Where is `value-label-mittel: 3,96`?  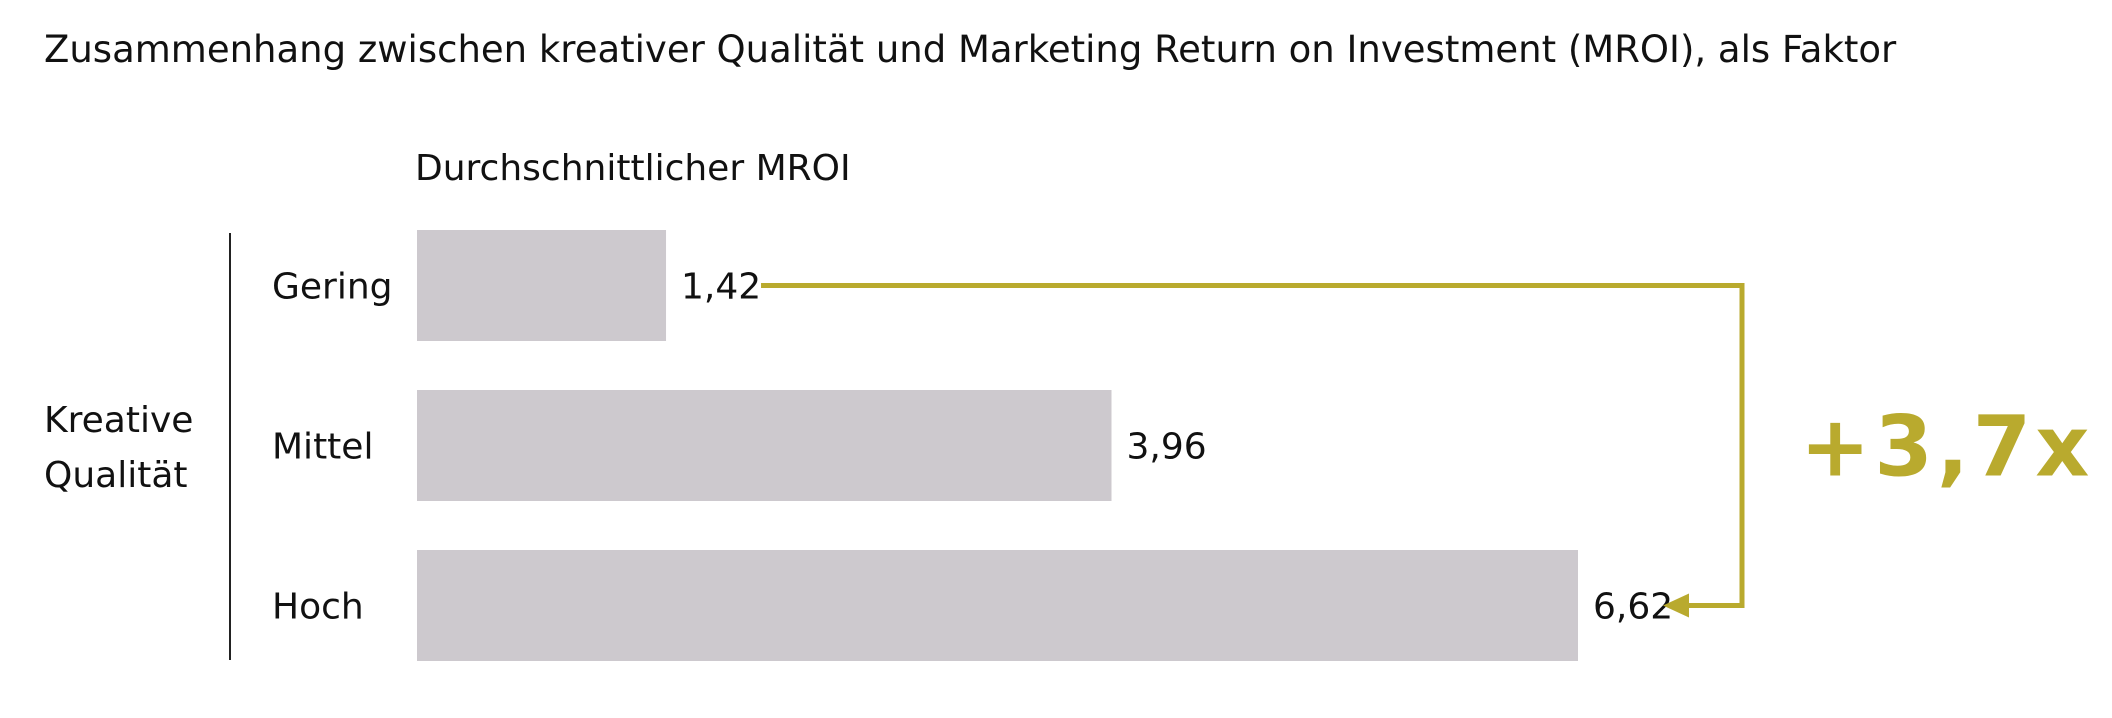
value-label-mittel: 3,96 is located at coordinates (1166, 447).